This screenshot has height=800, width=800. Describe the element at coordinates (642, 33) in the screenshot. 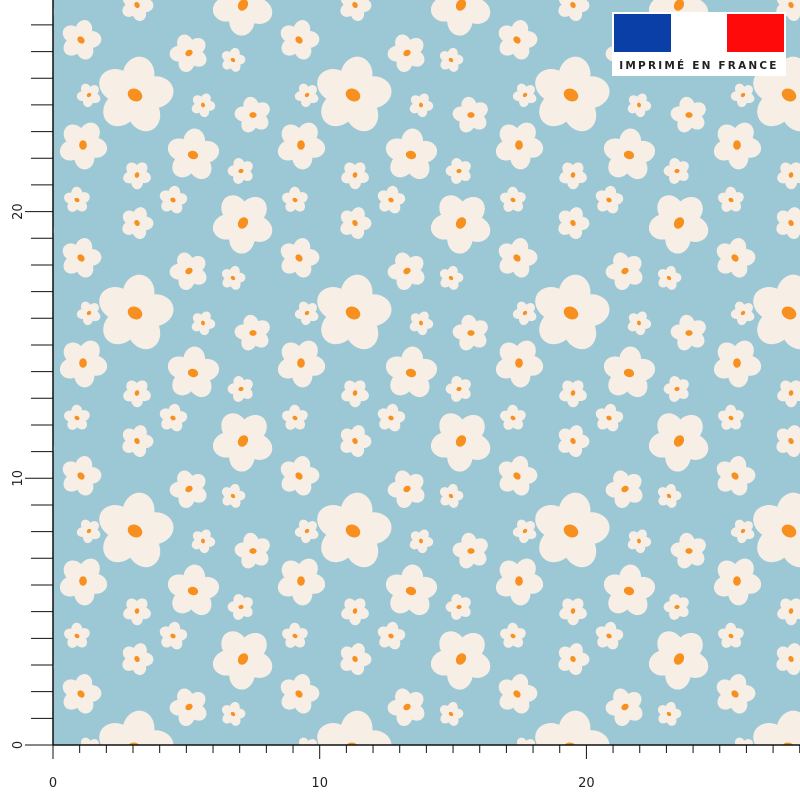

I see `flag-blue` at that location.